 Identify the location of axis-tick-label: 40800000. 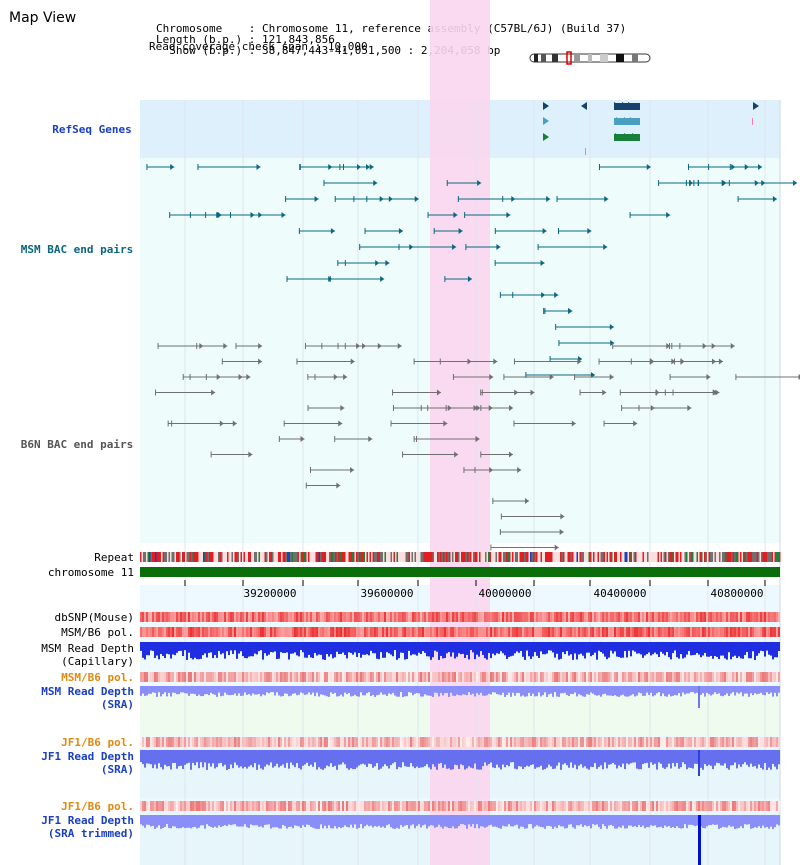
(737, 593).